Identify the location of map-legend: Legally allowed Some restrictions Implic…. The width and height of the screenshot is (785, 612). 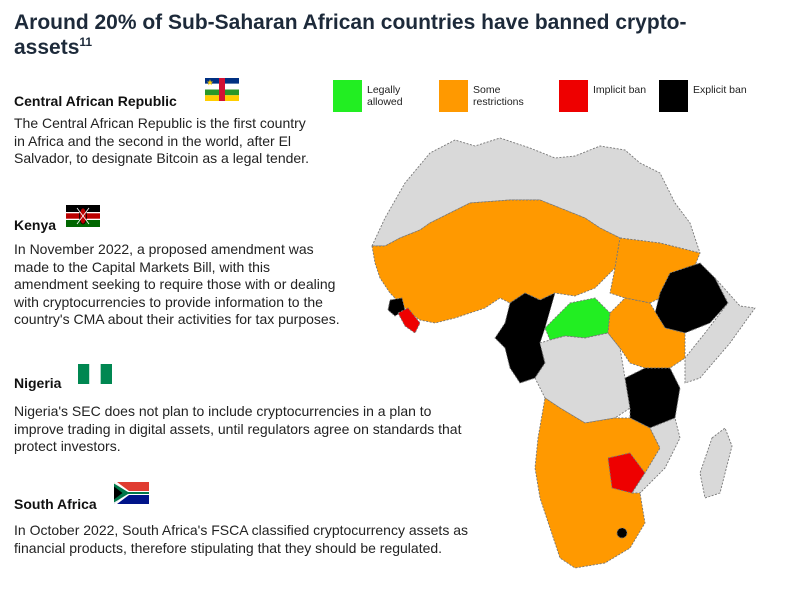
(553, 97).